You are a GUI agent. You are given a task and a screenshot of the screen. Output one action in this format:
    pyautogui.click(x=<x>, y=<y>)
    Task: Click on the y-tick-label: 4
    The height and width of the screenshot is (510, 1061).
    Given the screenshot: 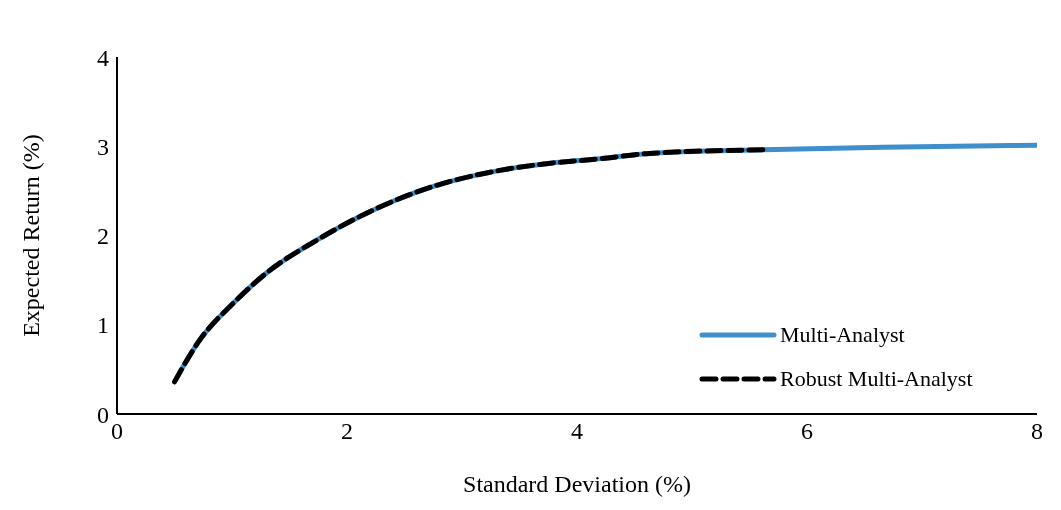 What is the action you would take?
    pyautogui.click(x=103, y=57)
    